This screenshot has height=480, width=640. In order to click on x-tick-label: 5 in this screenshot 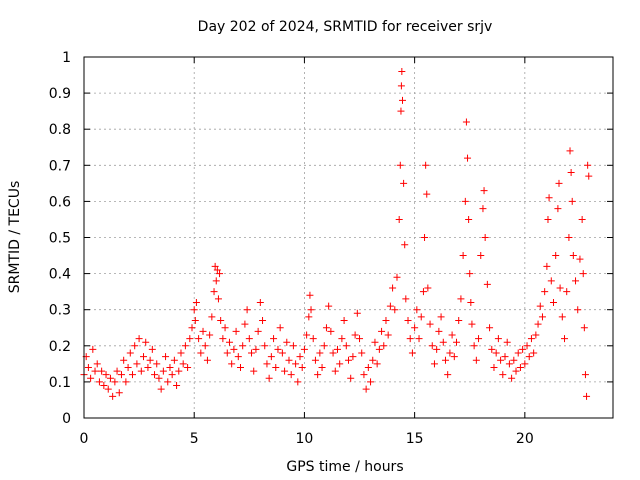, I will do `click(194, 439)`.